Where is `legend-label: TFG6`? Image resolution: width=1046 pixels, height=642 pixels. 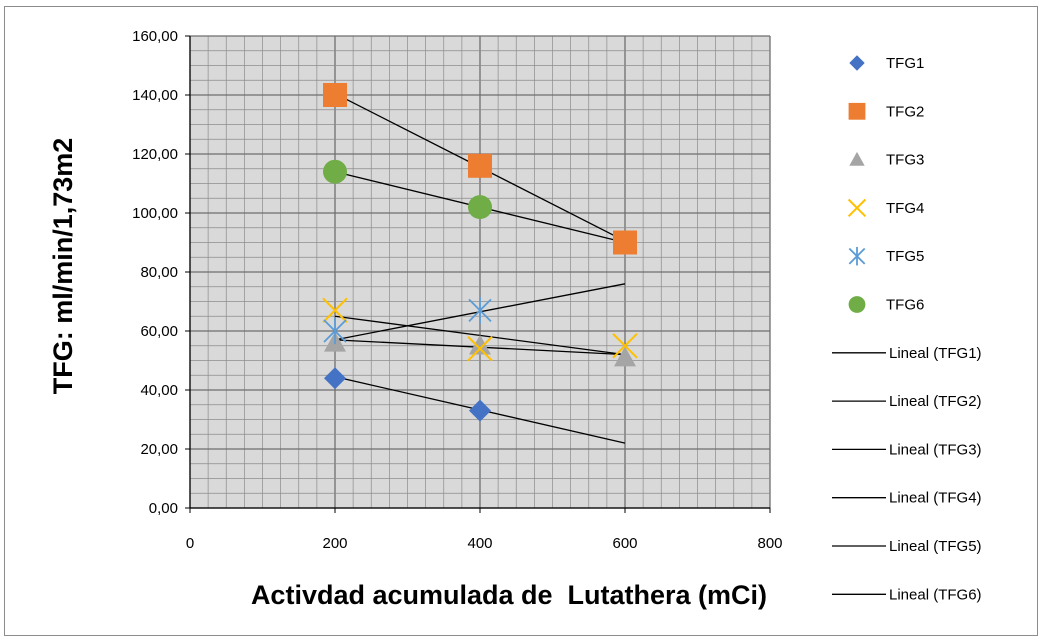
legend-label: TFG6 is located at coordinates (905, 305).